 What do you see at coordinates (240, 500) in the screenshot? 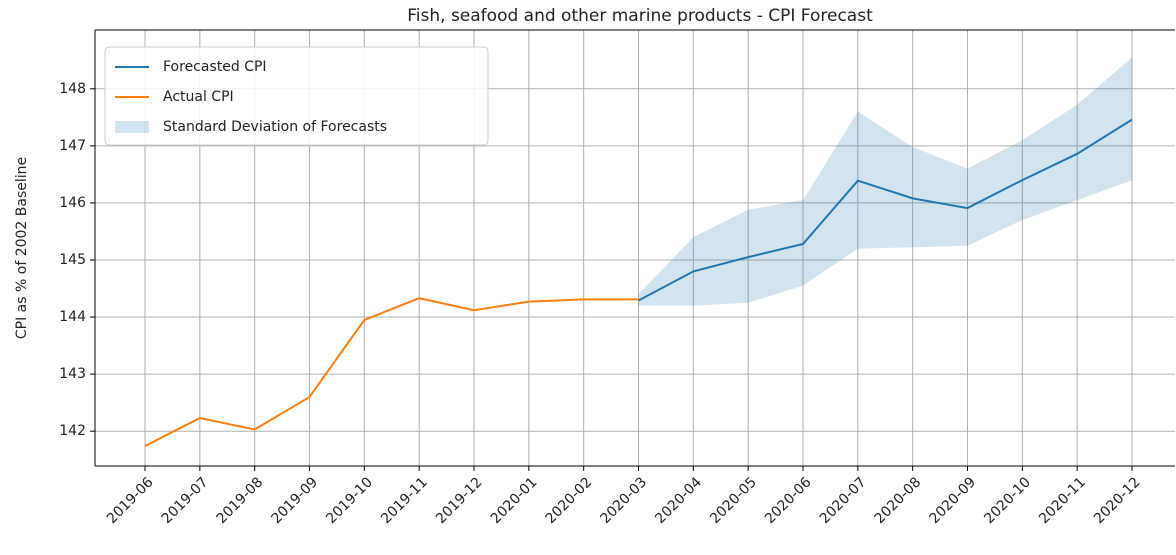
I see `x-tick-label: 2019-08` at bounding box center [240, 500].